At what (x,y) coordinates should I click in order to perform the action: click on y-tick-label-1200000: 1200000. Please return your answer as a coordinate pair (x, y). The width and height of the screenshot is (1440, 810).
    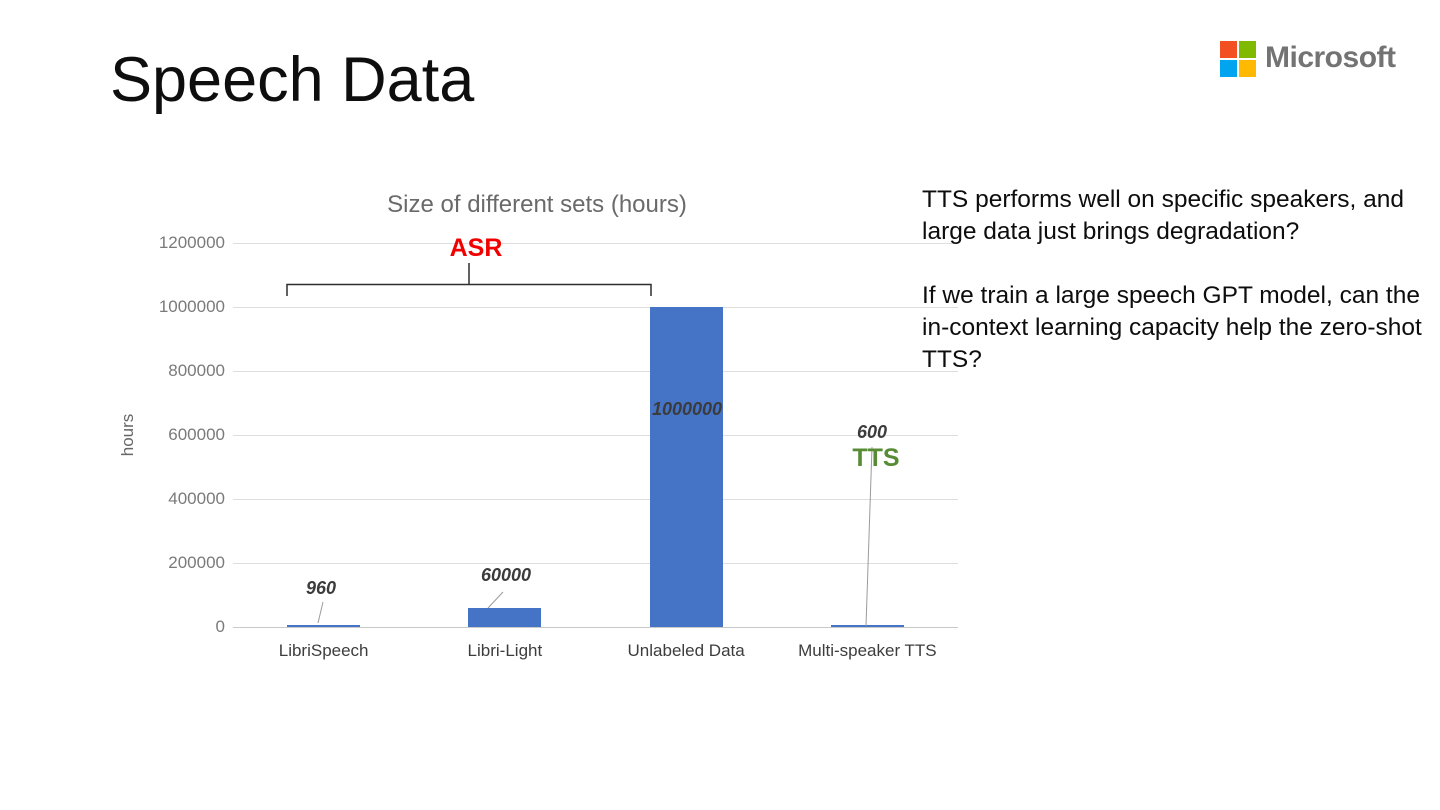
    Looking at the image, I should click on (191, 242).